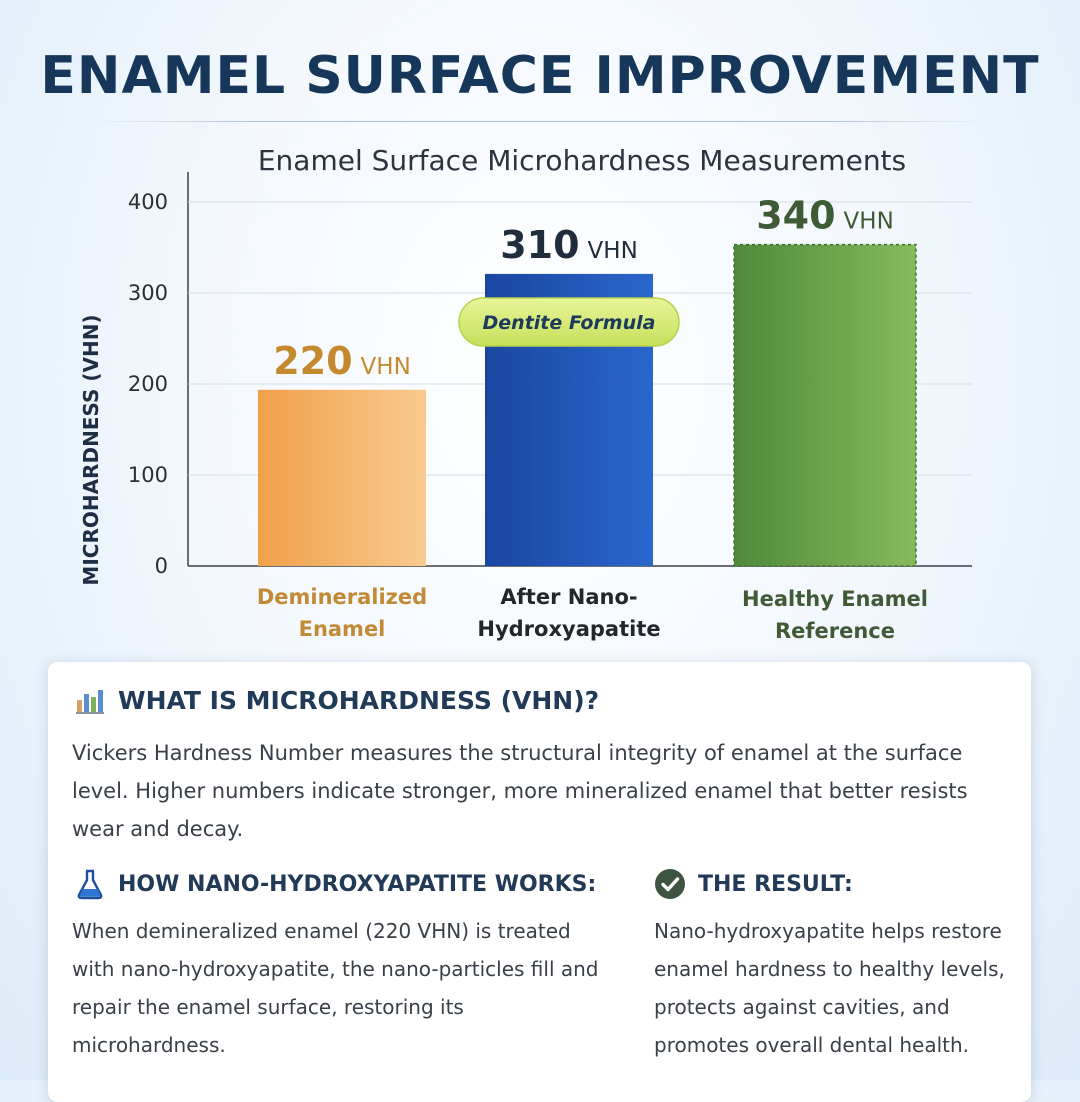 This screenshot has height=1102, width=1080. What do you see at coordinates (568, 629) in the screenshot?
I see `x-category-label: Hydroxyapatite` at bounding box center [568, 629].